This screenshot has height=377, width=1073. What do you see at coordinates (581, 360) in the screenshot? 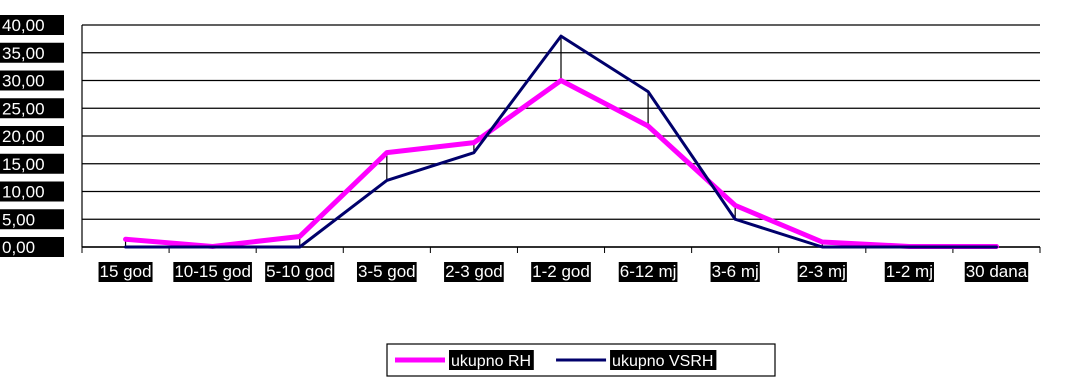
I see `legend: ukupno RH ukupno VSRH` at bounding box center [581, 360].